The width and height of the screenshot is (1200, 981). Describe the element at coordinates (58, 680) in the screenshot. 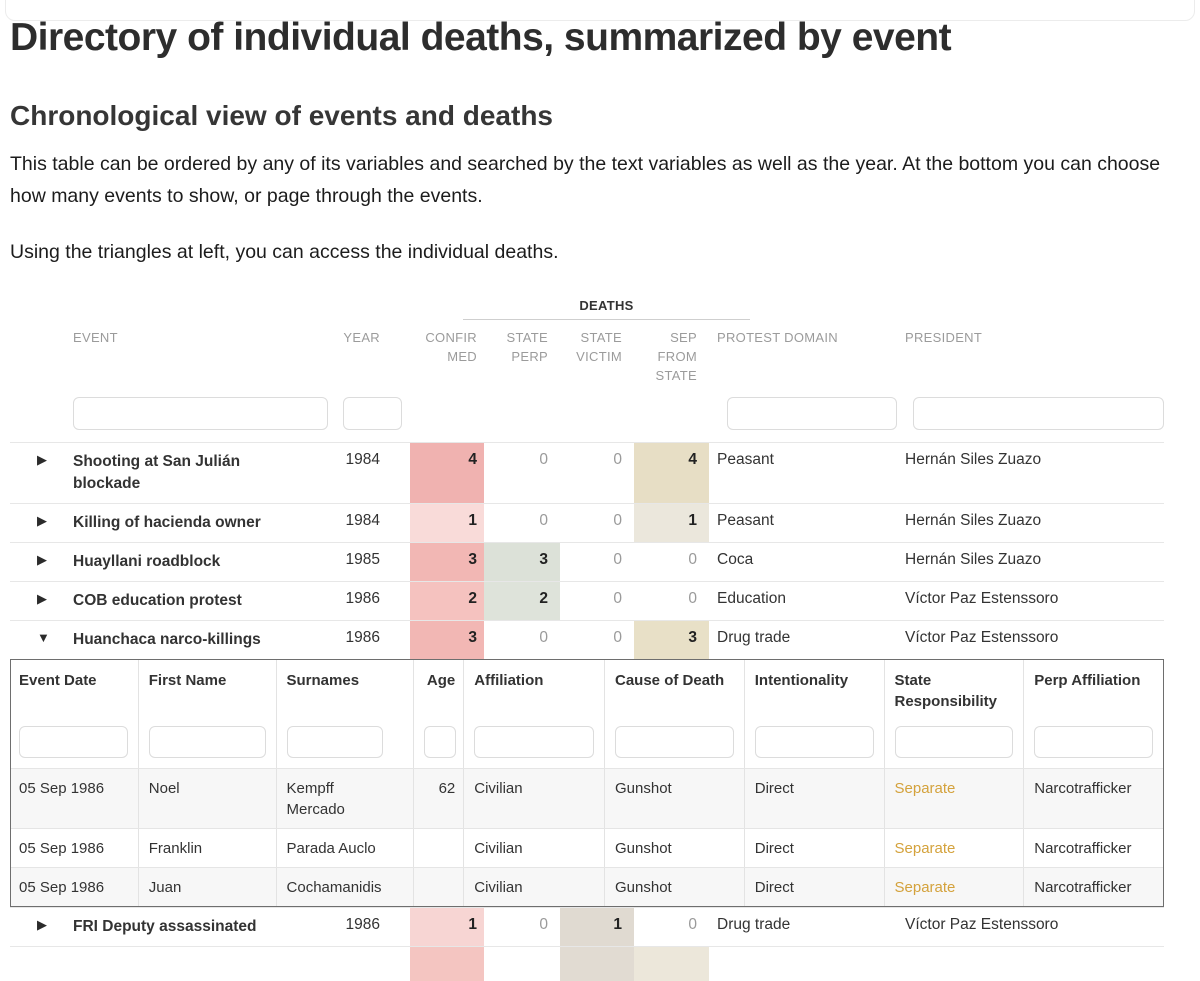

I see `event-date-column-header: Event Date` at that location.